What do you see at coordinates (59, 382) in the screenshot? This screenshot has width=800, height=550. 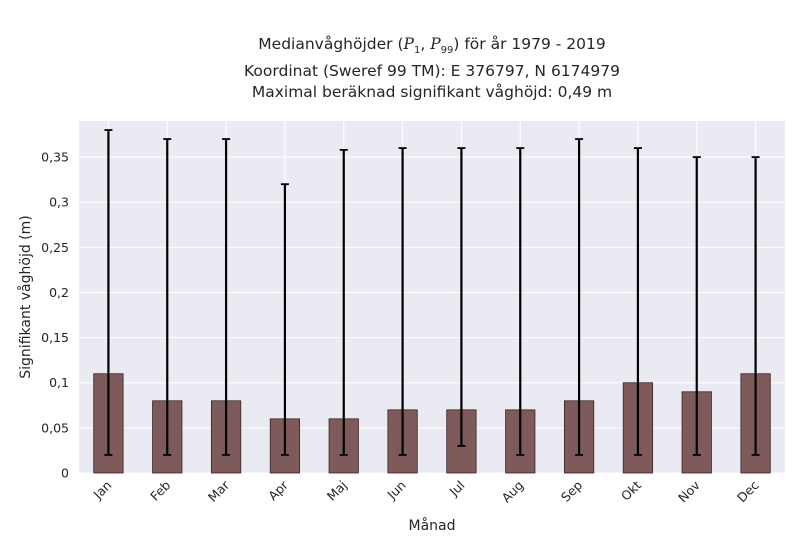 I see `y-tick-label: 0,1` at bounding box center [59, 382].